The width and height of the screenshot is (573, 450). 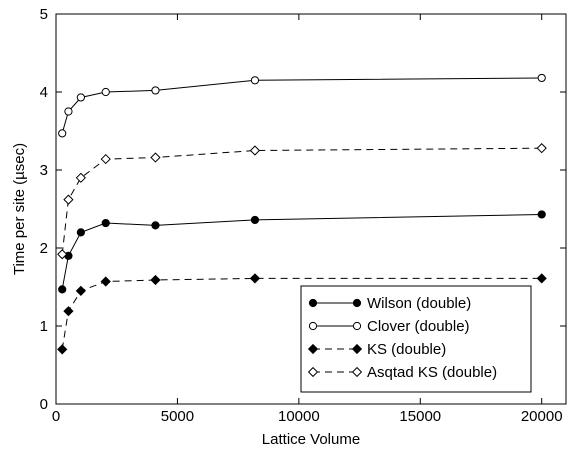 I want to click on x-tick-label: 20000, so click(x=542, y=416).